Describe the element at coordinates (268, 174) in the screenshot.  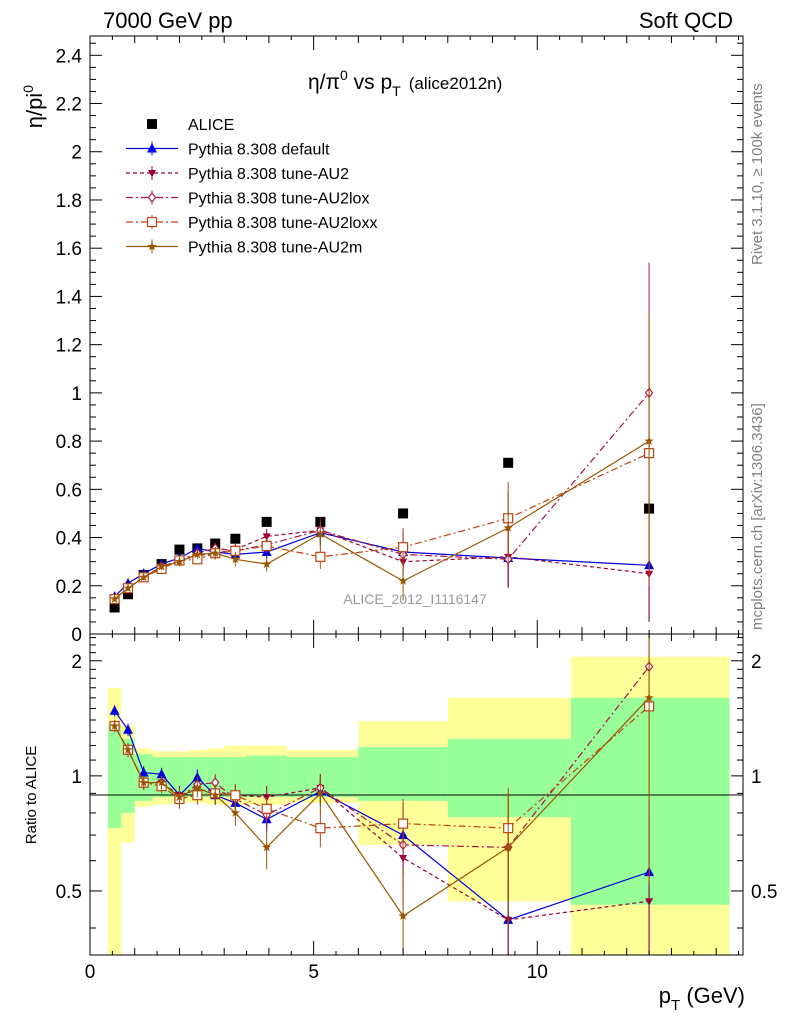
I see `legend-label-au2: Pythia 8.308 tune-AU2` at that location.